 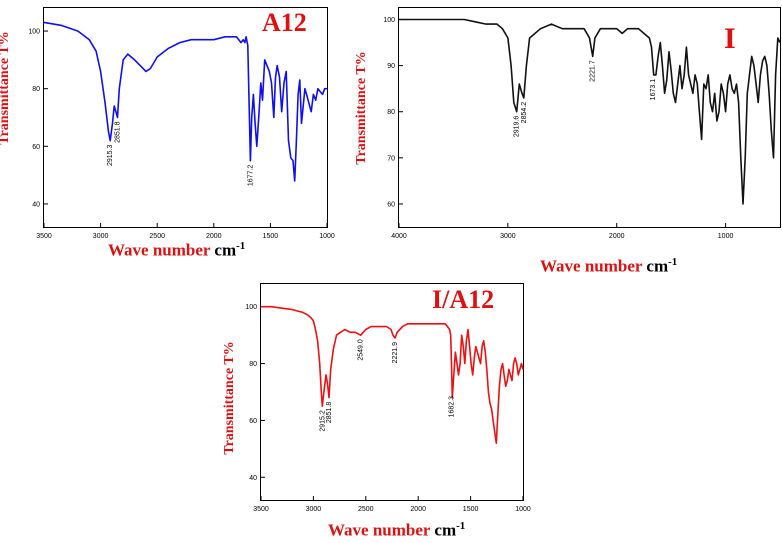 What do you see at coordinates (673, 262) in the screenshot?
I see `chart-i-xlabel-exp: -1` at bounding box center [673, 262].